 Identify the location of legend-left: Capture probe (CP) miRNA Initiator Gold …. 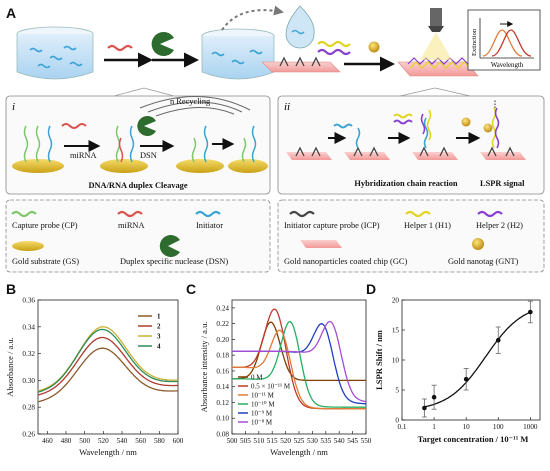
(138, 236).